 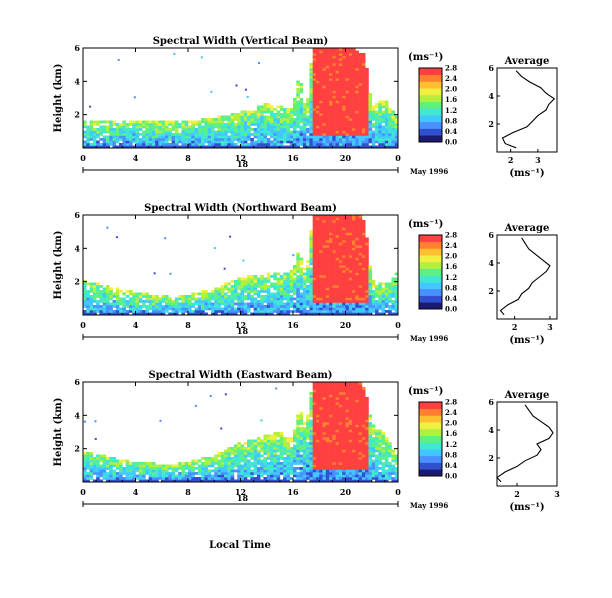 What do you see at coordinates (241, 265) in the screenshot?
I see `heatmap-cells` at bounding box center [241, 265].